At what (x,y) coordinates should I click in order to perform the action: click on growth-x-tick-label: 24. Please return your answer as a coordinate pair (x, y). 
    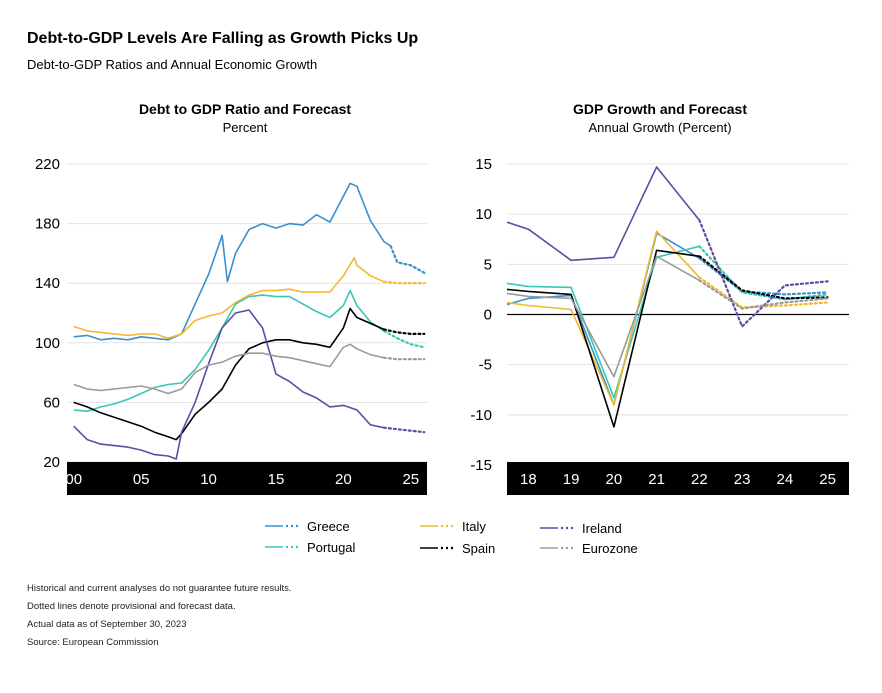
    Looking at the image, I should click on (785, 479).